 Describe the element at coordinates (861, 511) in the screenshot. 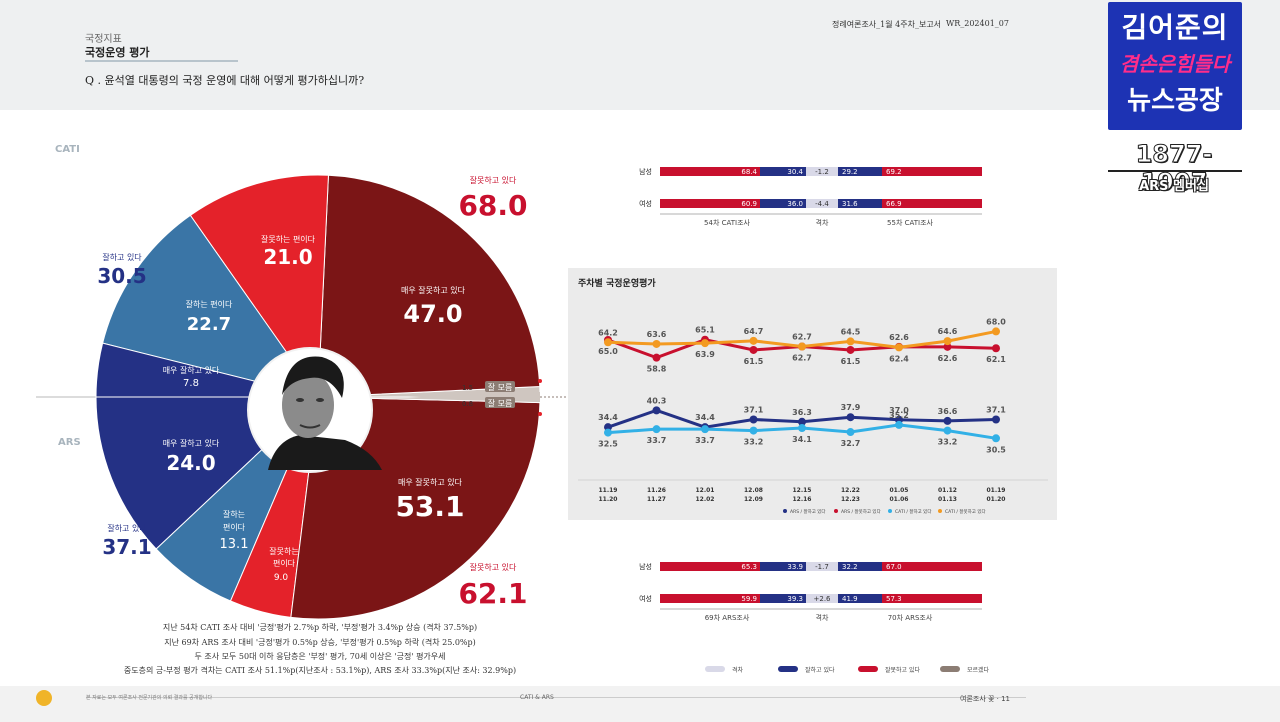

I see `legend-ars-wrong: ARS / 잘못하고 있다` at that location.